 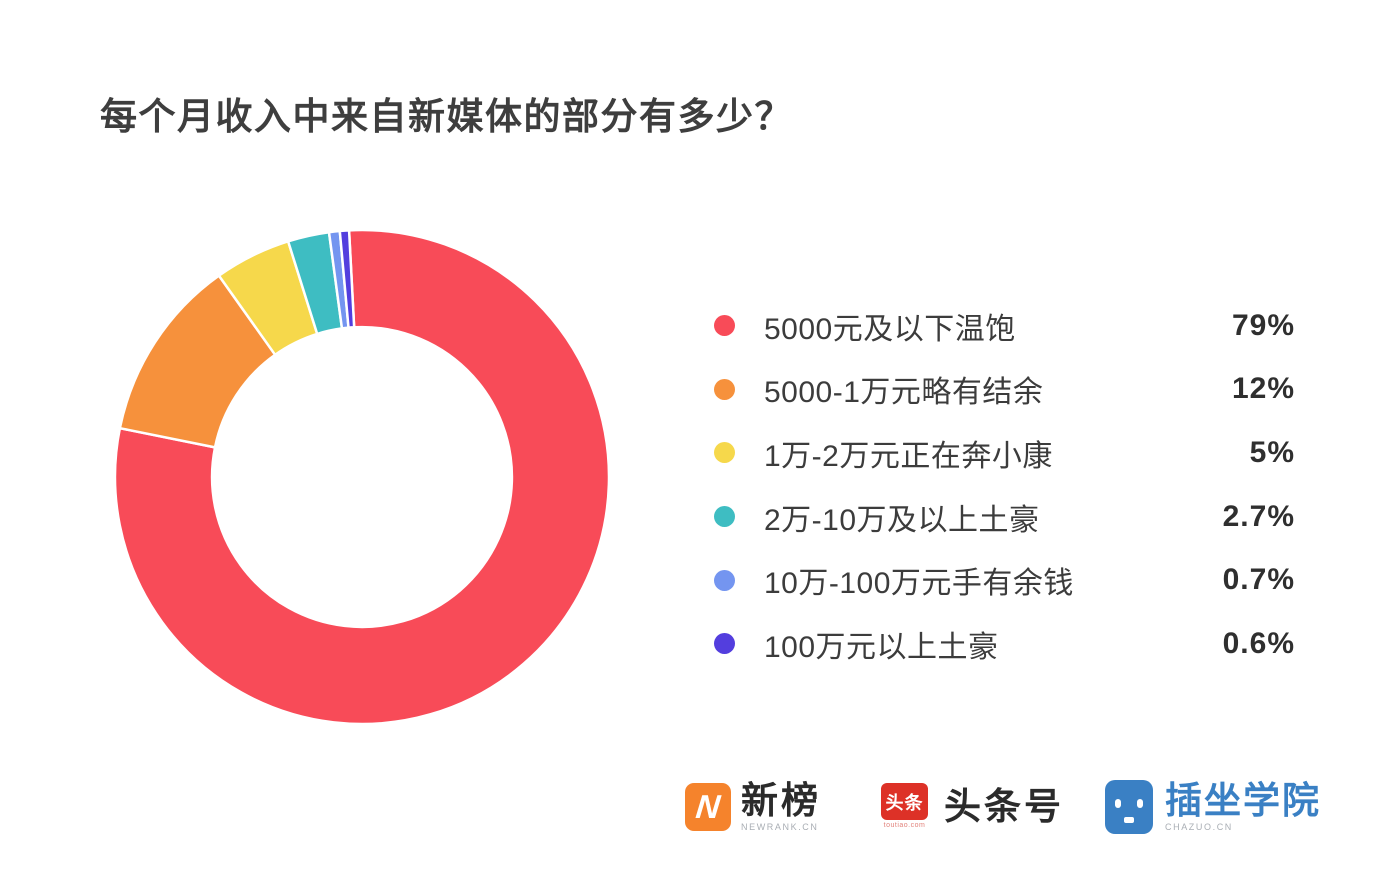 What do you see at coordinates (1199, 827) in the screenshot?
I see `chazuo-subtitle: CHAZUO.CN` at bounding box center [1199, 827].